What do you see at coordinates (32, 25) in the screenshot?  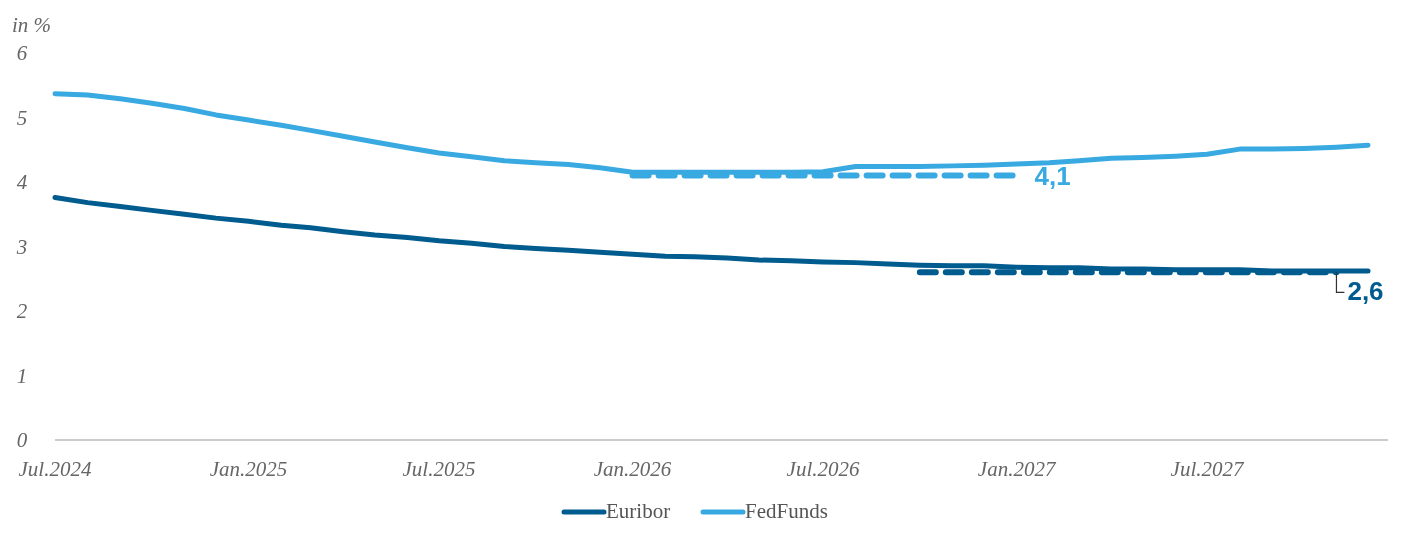 I see `y-axis-title: in %` at bounding box center [32, 25].